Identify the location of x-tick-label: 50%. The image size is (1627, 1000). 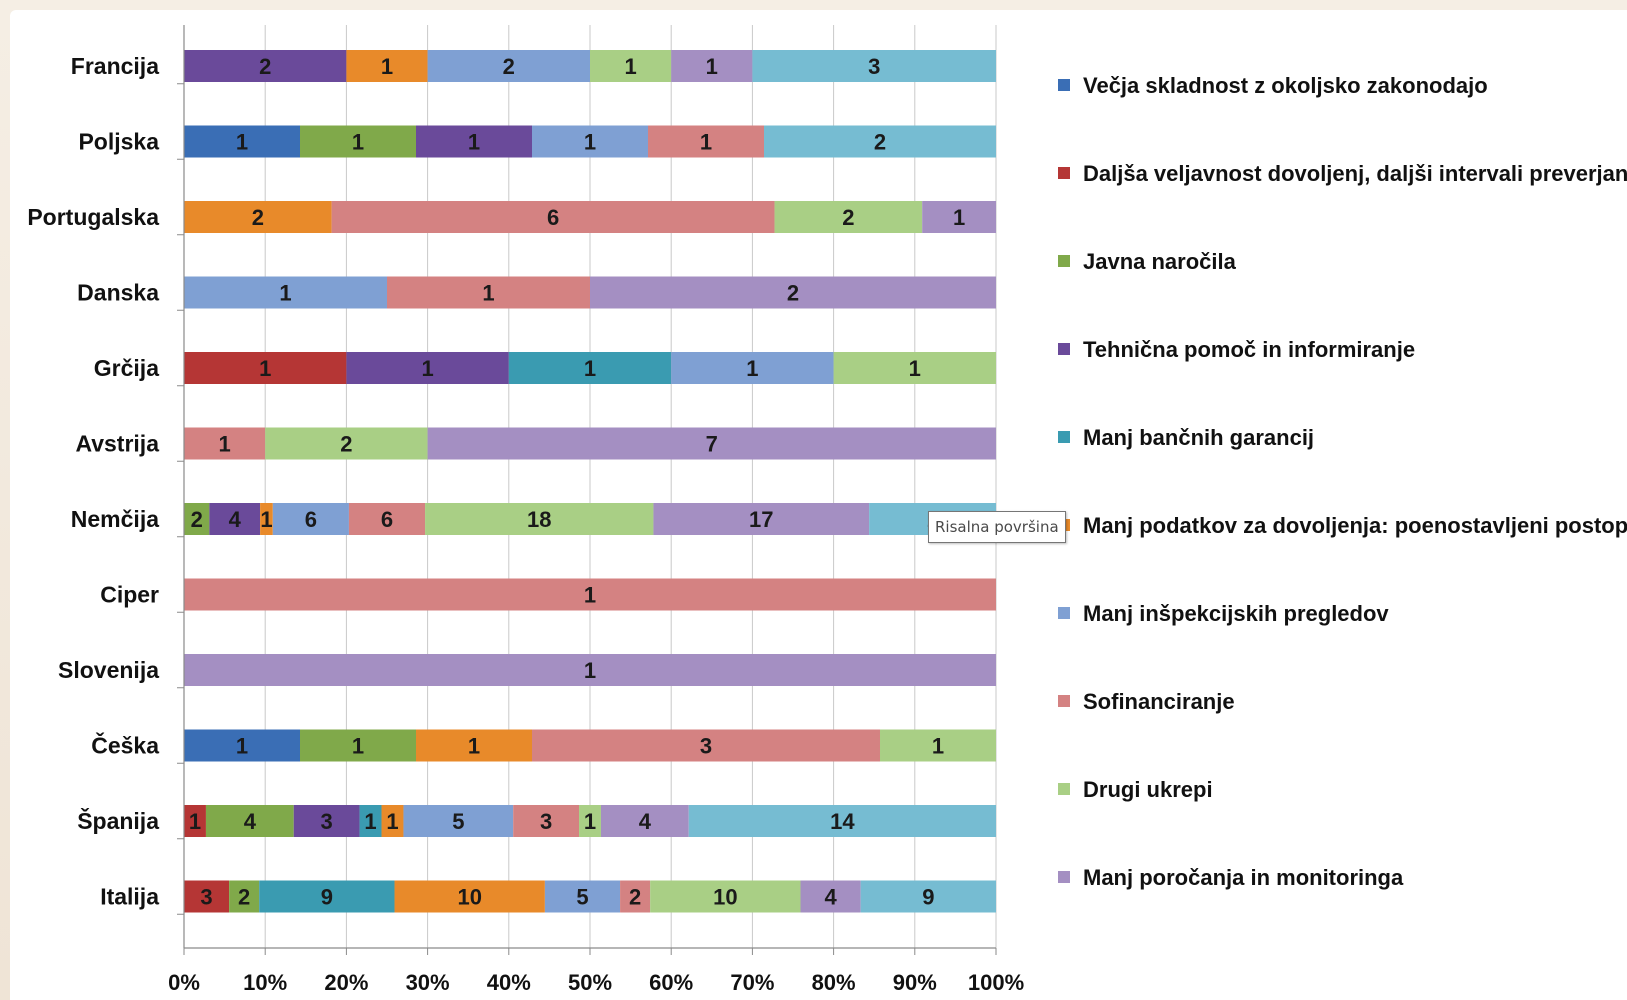
(590, 982).